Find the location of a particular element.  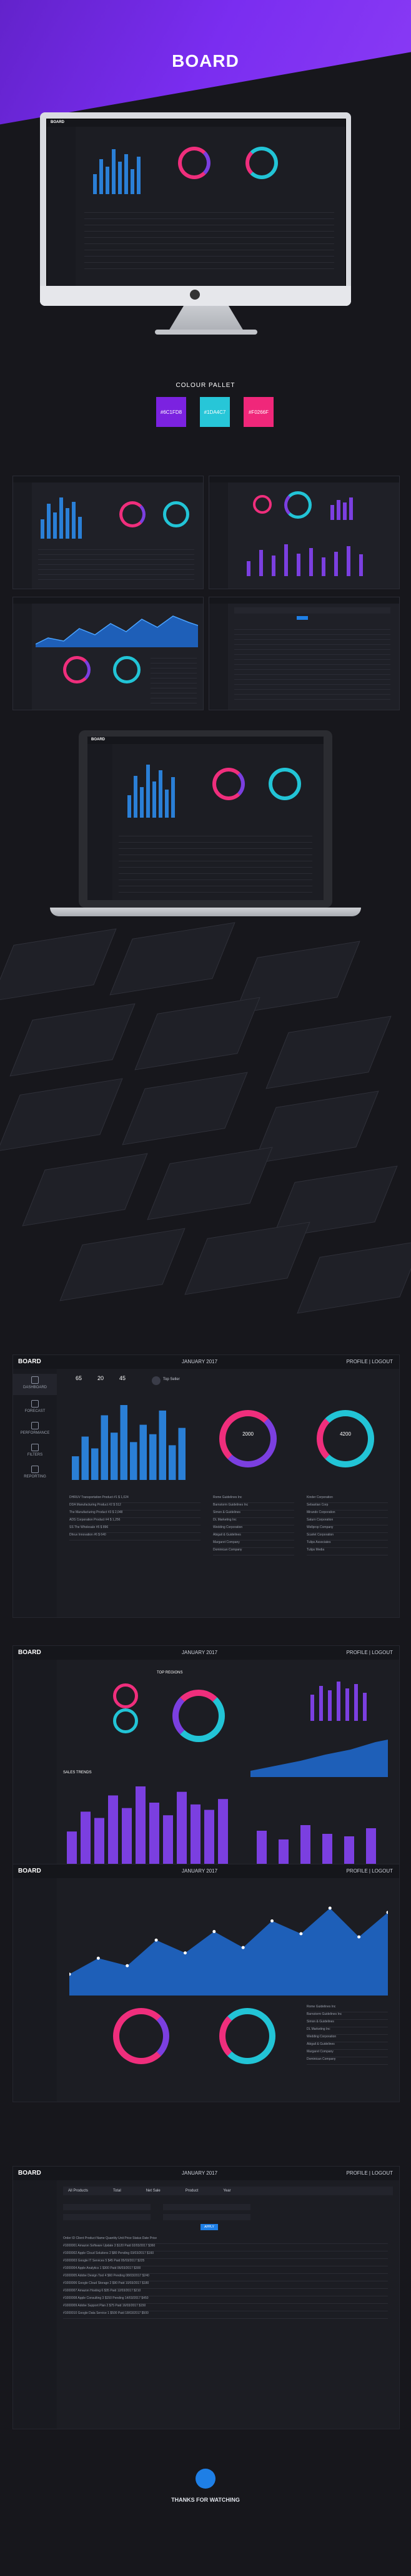

table-row: ADS Corporation Product #4 $ 1,256 is located at coordinates (135, 1522).